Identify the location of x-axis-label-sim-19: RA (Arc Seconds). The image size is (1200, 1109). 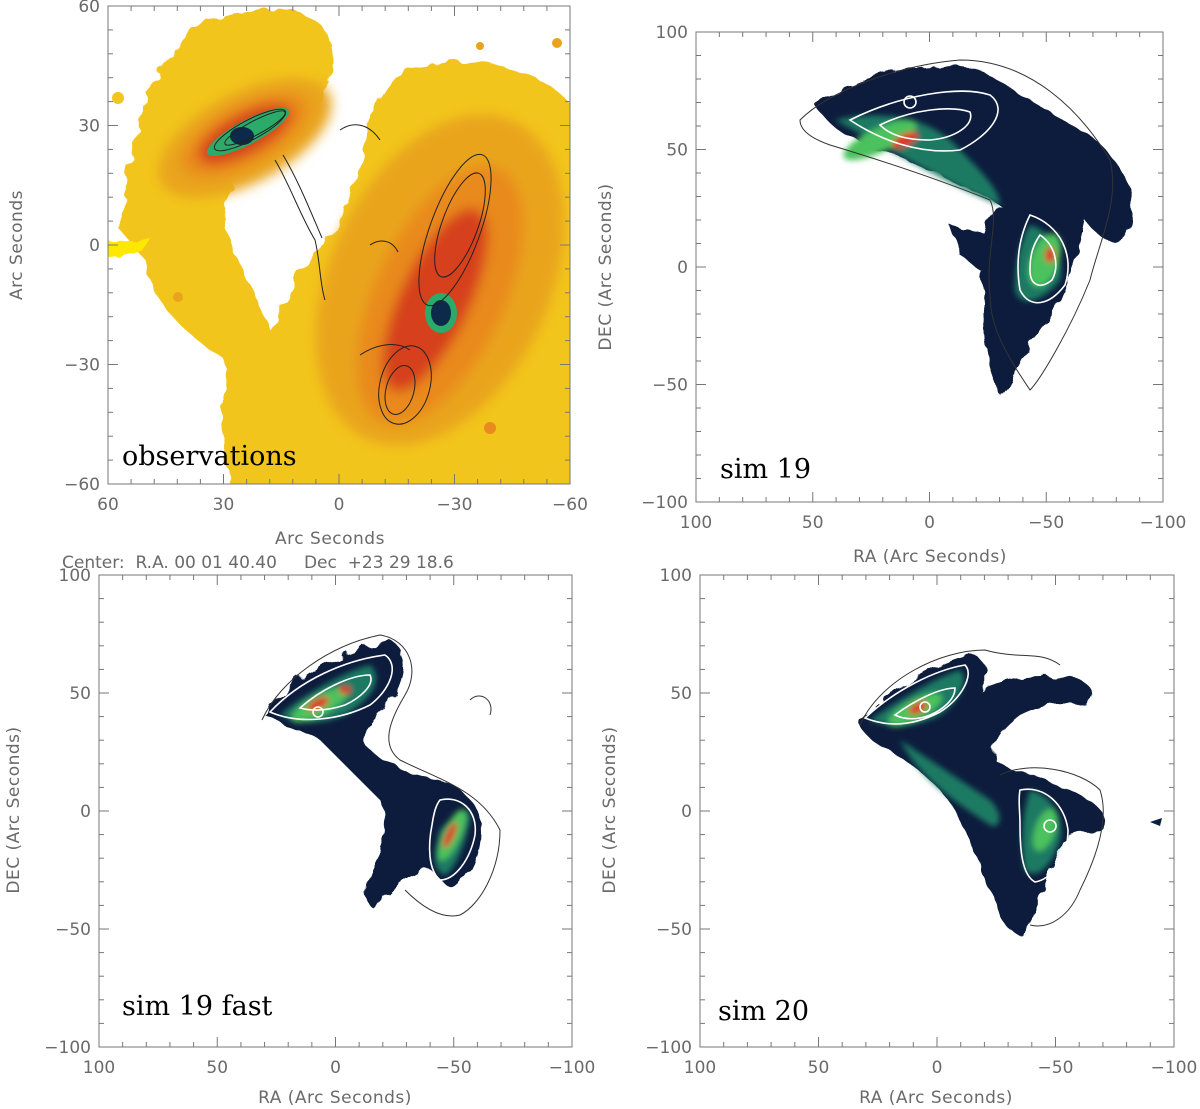
(930, 557).